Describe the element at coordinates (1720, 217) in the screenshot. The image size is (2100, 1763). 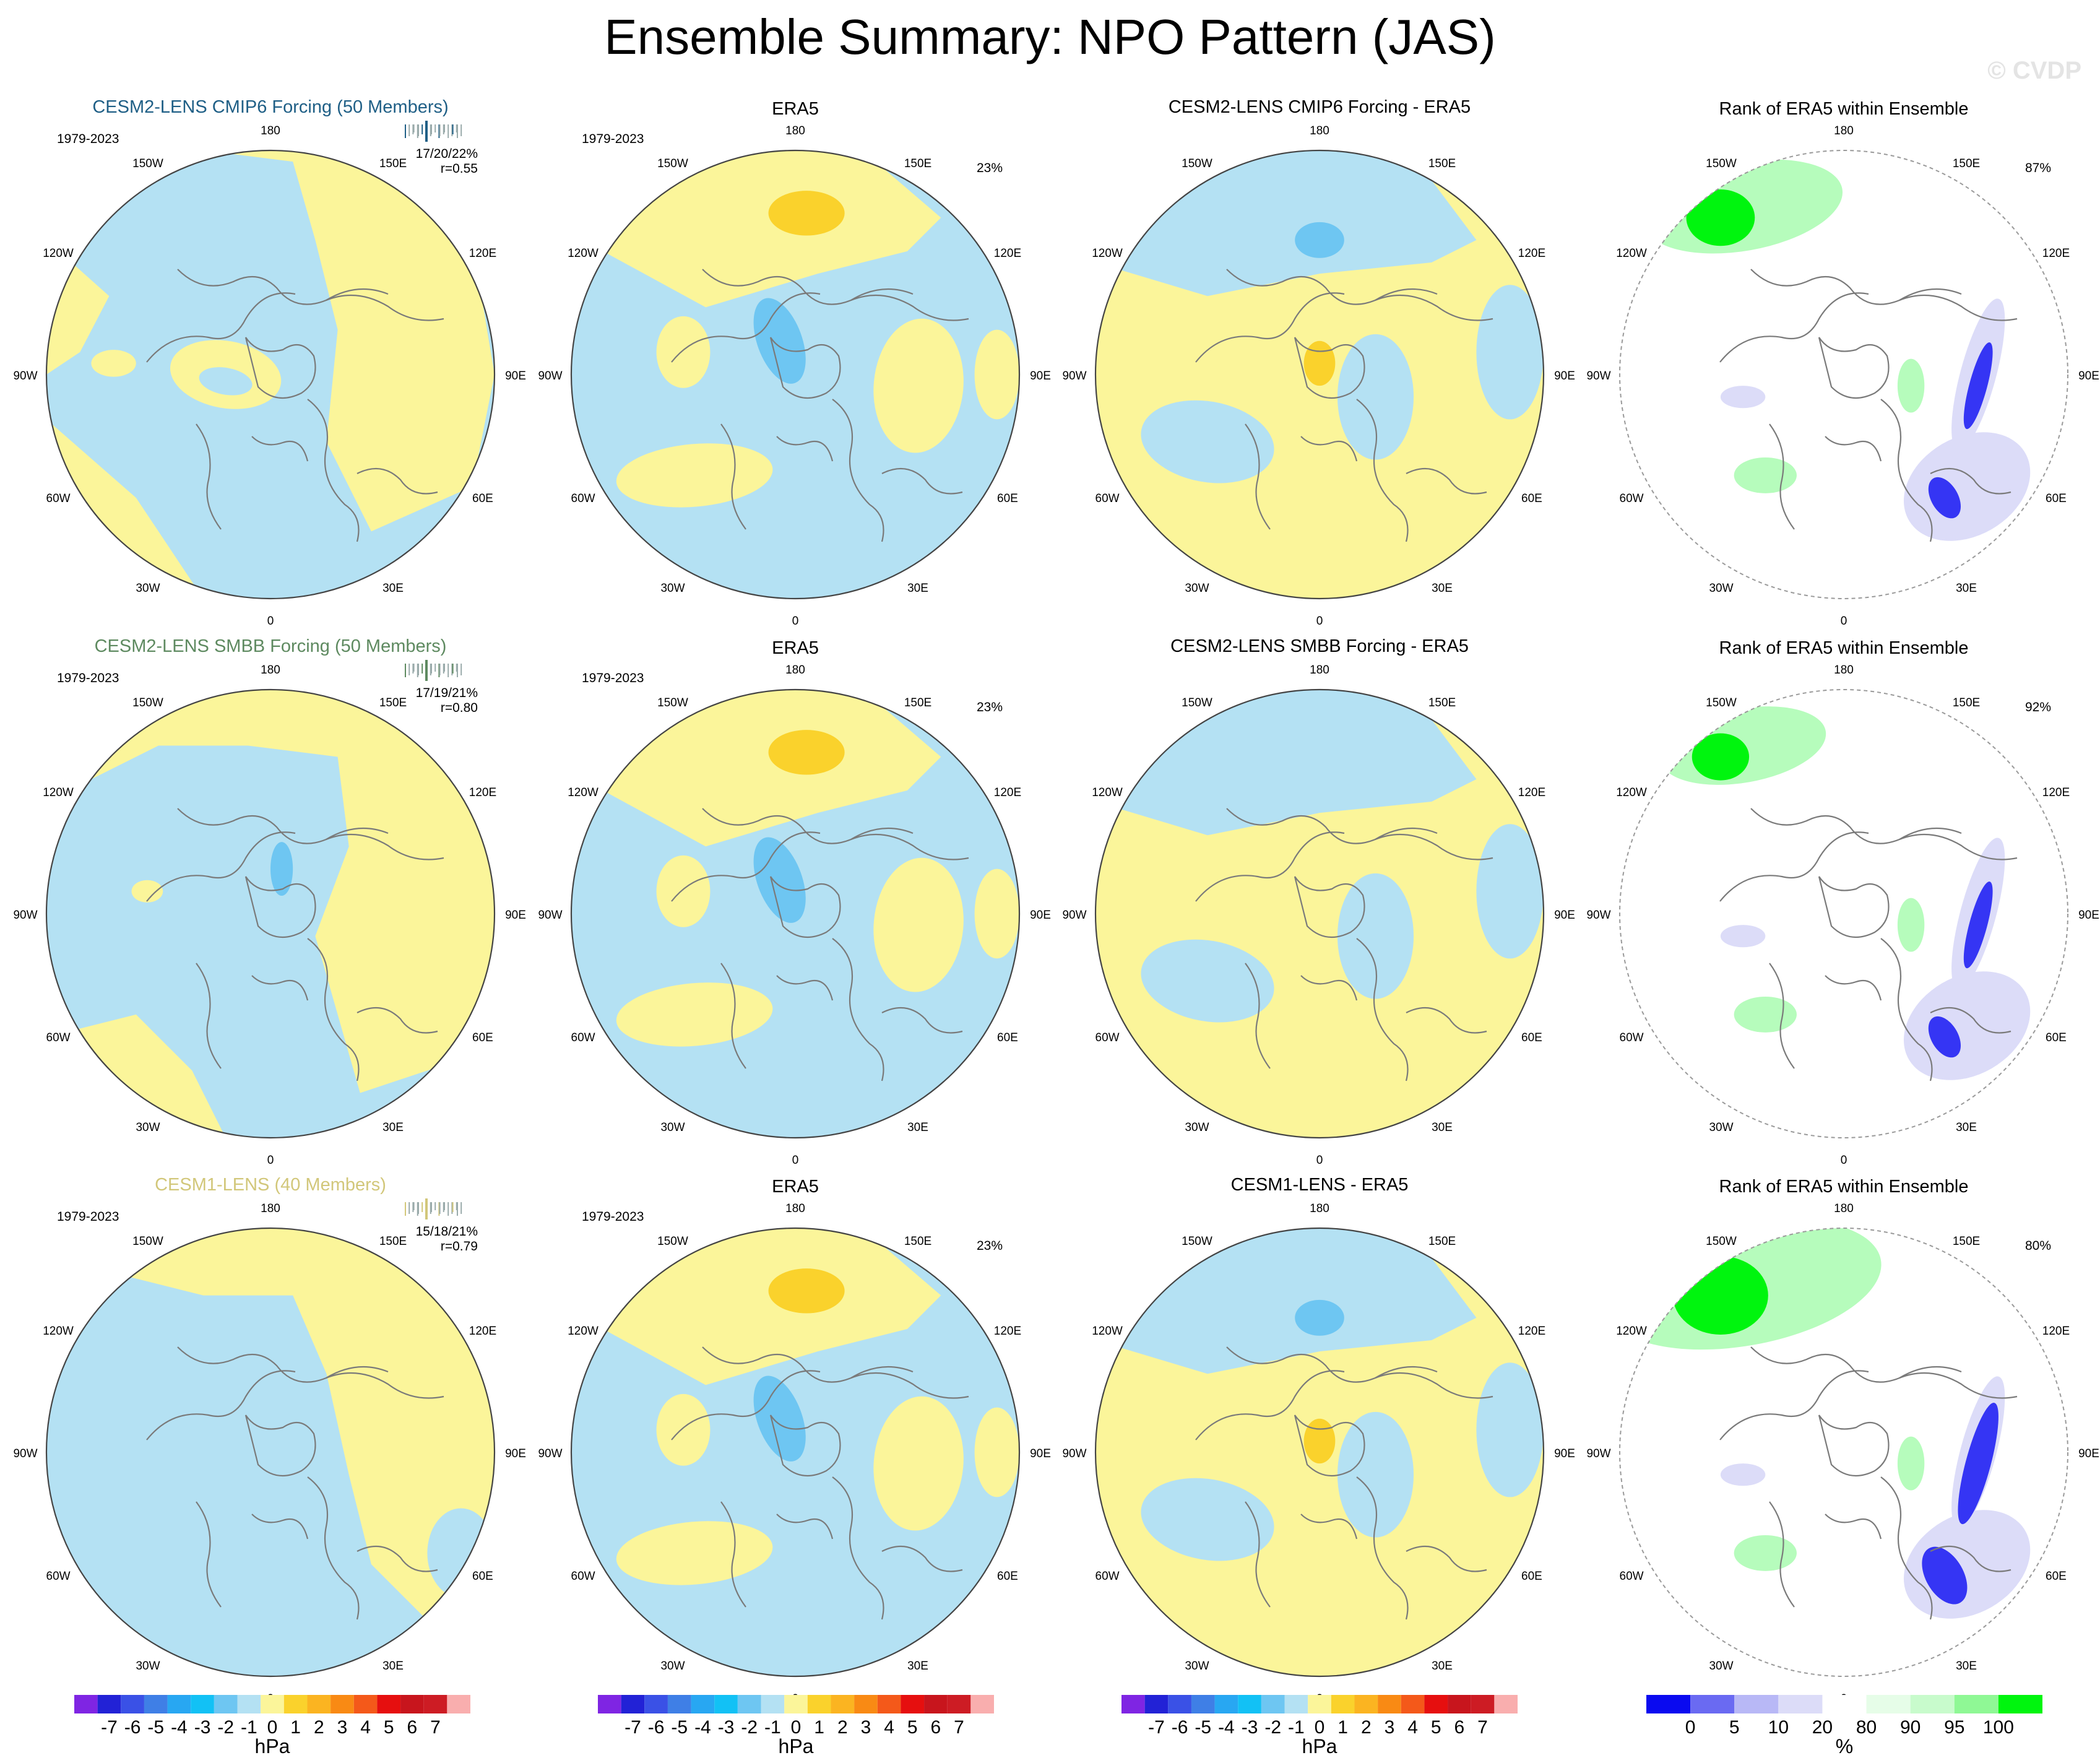
I see `rank-top-region` at that location.